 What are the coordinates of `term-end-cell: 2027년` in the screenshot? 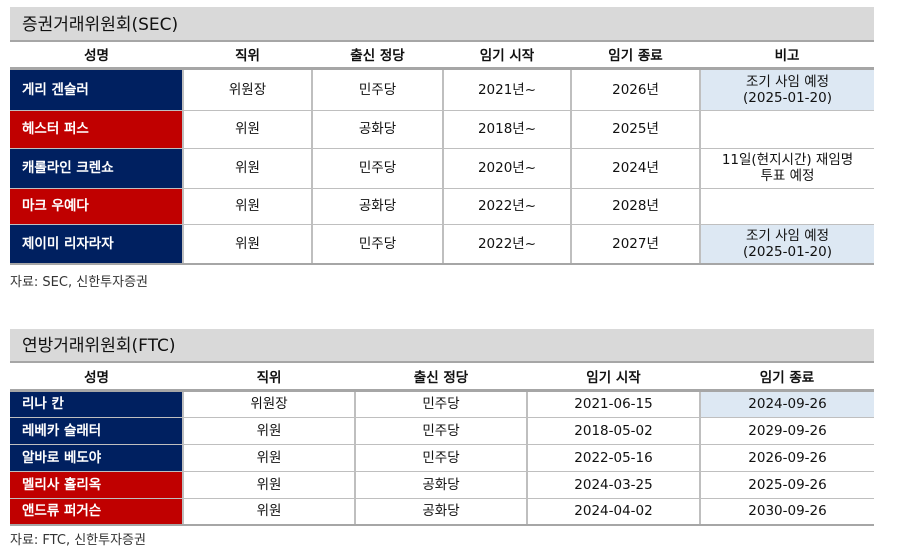 It's located at (635, 244).